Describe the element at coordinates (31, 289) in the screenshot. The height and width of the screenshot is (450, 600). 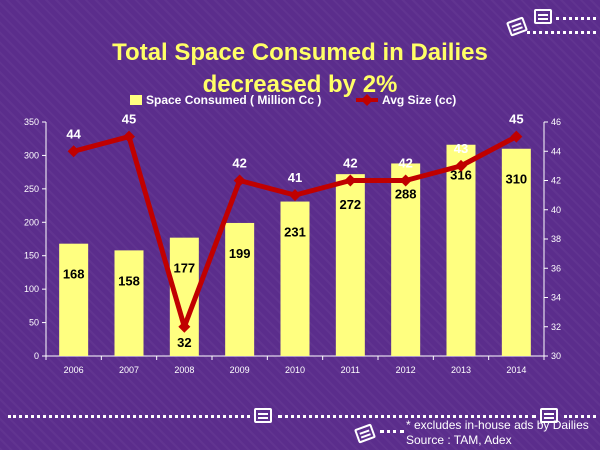
I see `y-left-tick-label: 100` at that location.